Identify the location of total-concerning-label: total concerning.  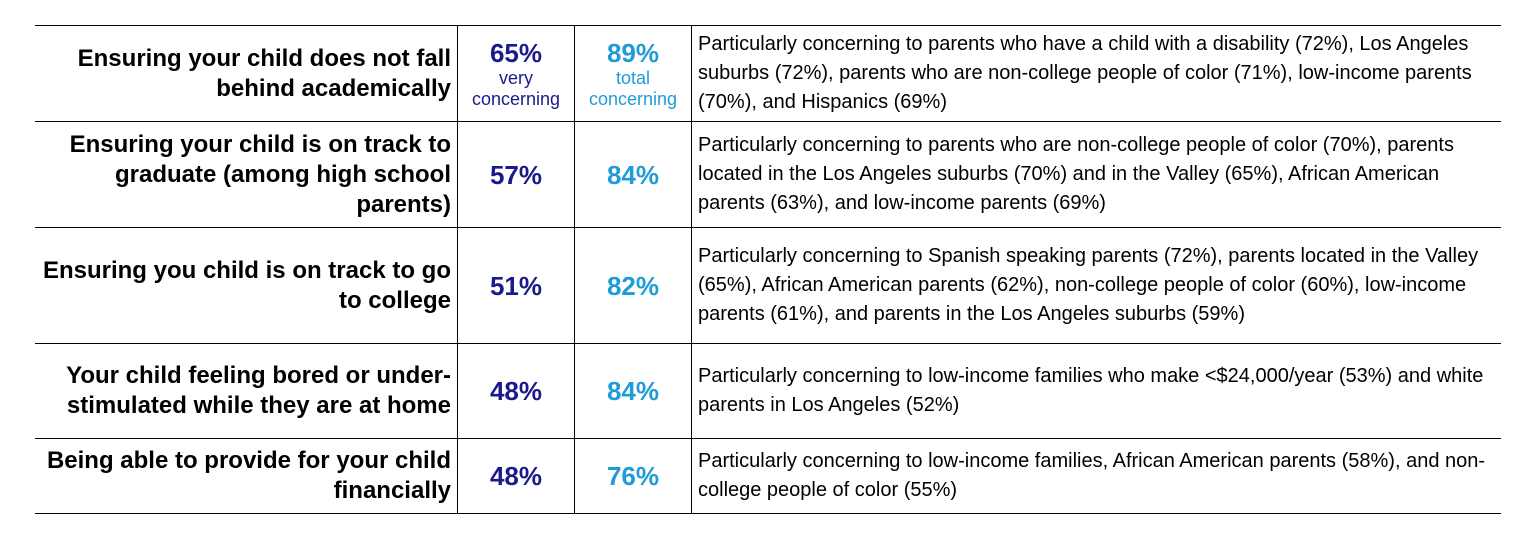
(633, 88).